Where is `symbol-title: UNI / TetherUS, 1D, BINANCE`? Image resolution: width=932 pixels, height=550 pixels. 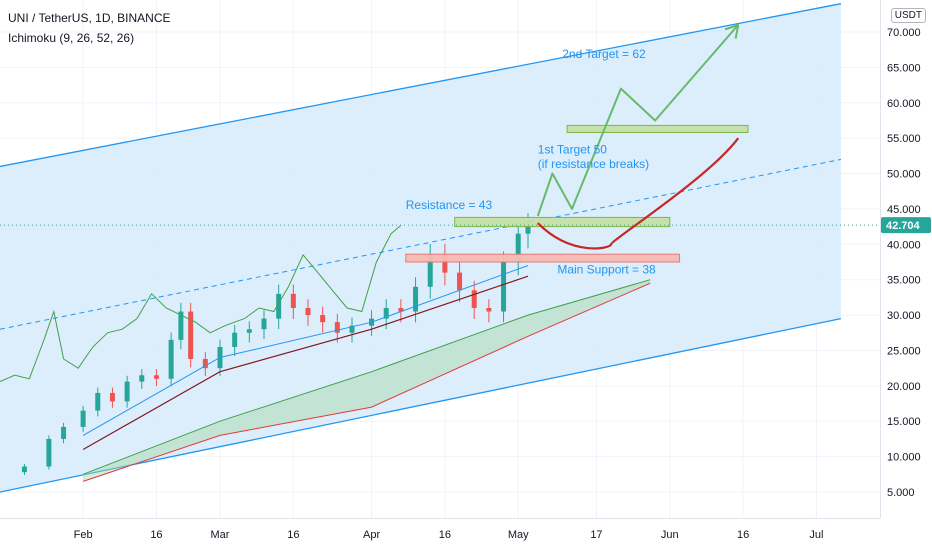
symbol-title: UNI / TetherUS, 1D, BINANCE is located at coordinates (89, 18).